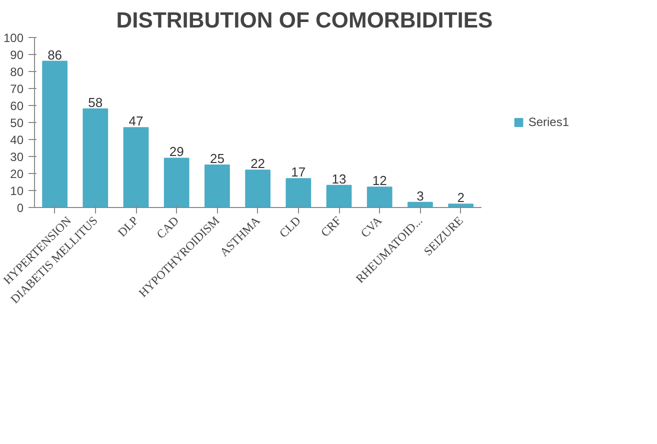  I want to click on data-label: 12, so click(379, 180).